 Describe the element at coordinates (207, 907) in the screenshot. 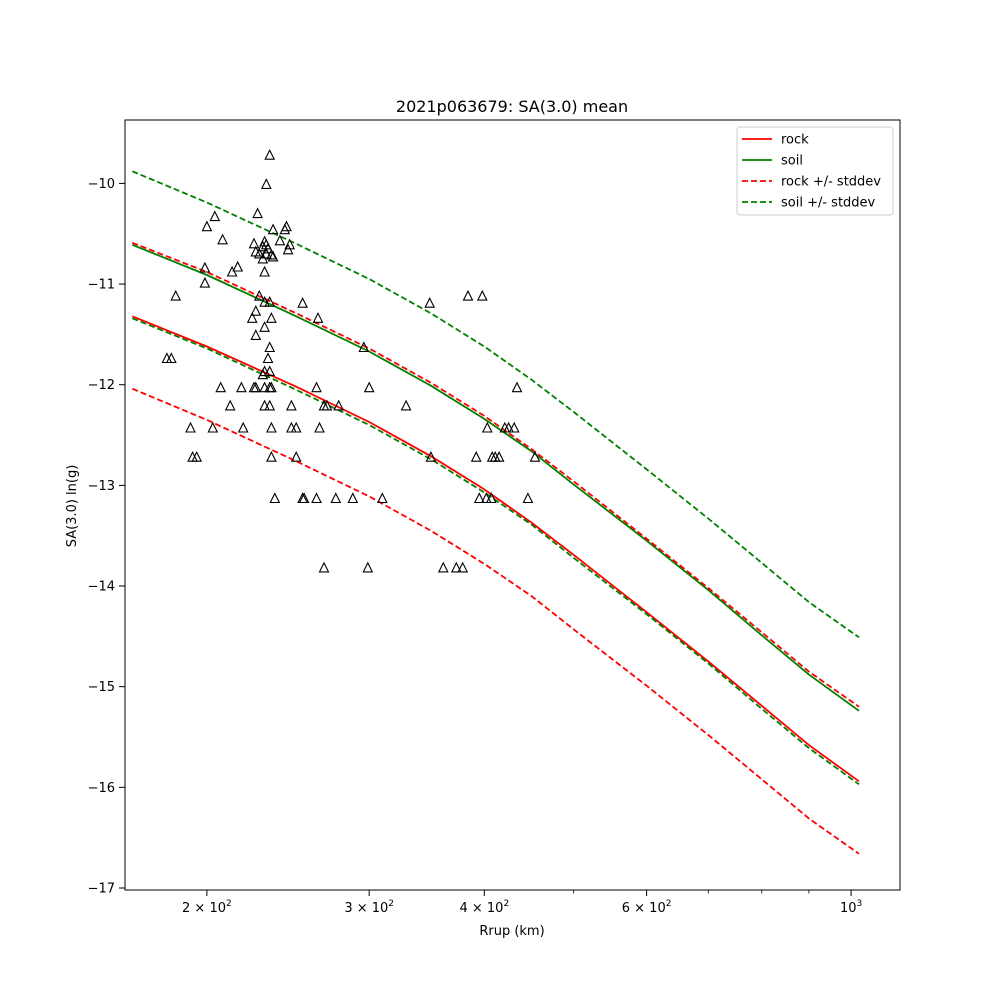

I see `x-tick-label-0: 2 × 102` at that location.